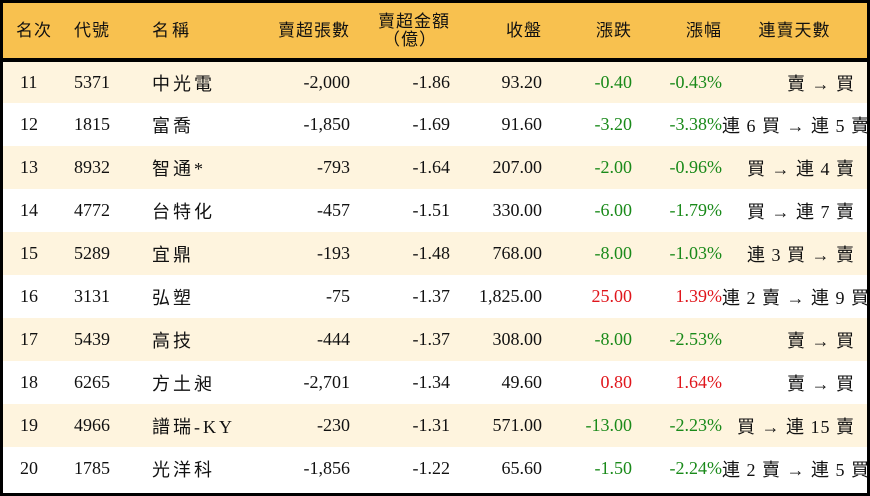 Image resolution: width=870 pixels, height=496 pixels. Describe the element at coordinates (173, 340) in the screenshot. I see `name-cell: 高技` at that location.